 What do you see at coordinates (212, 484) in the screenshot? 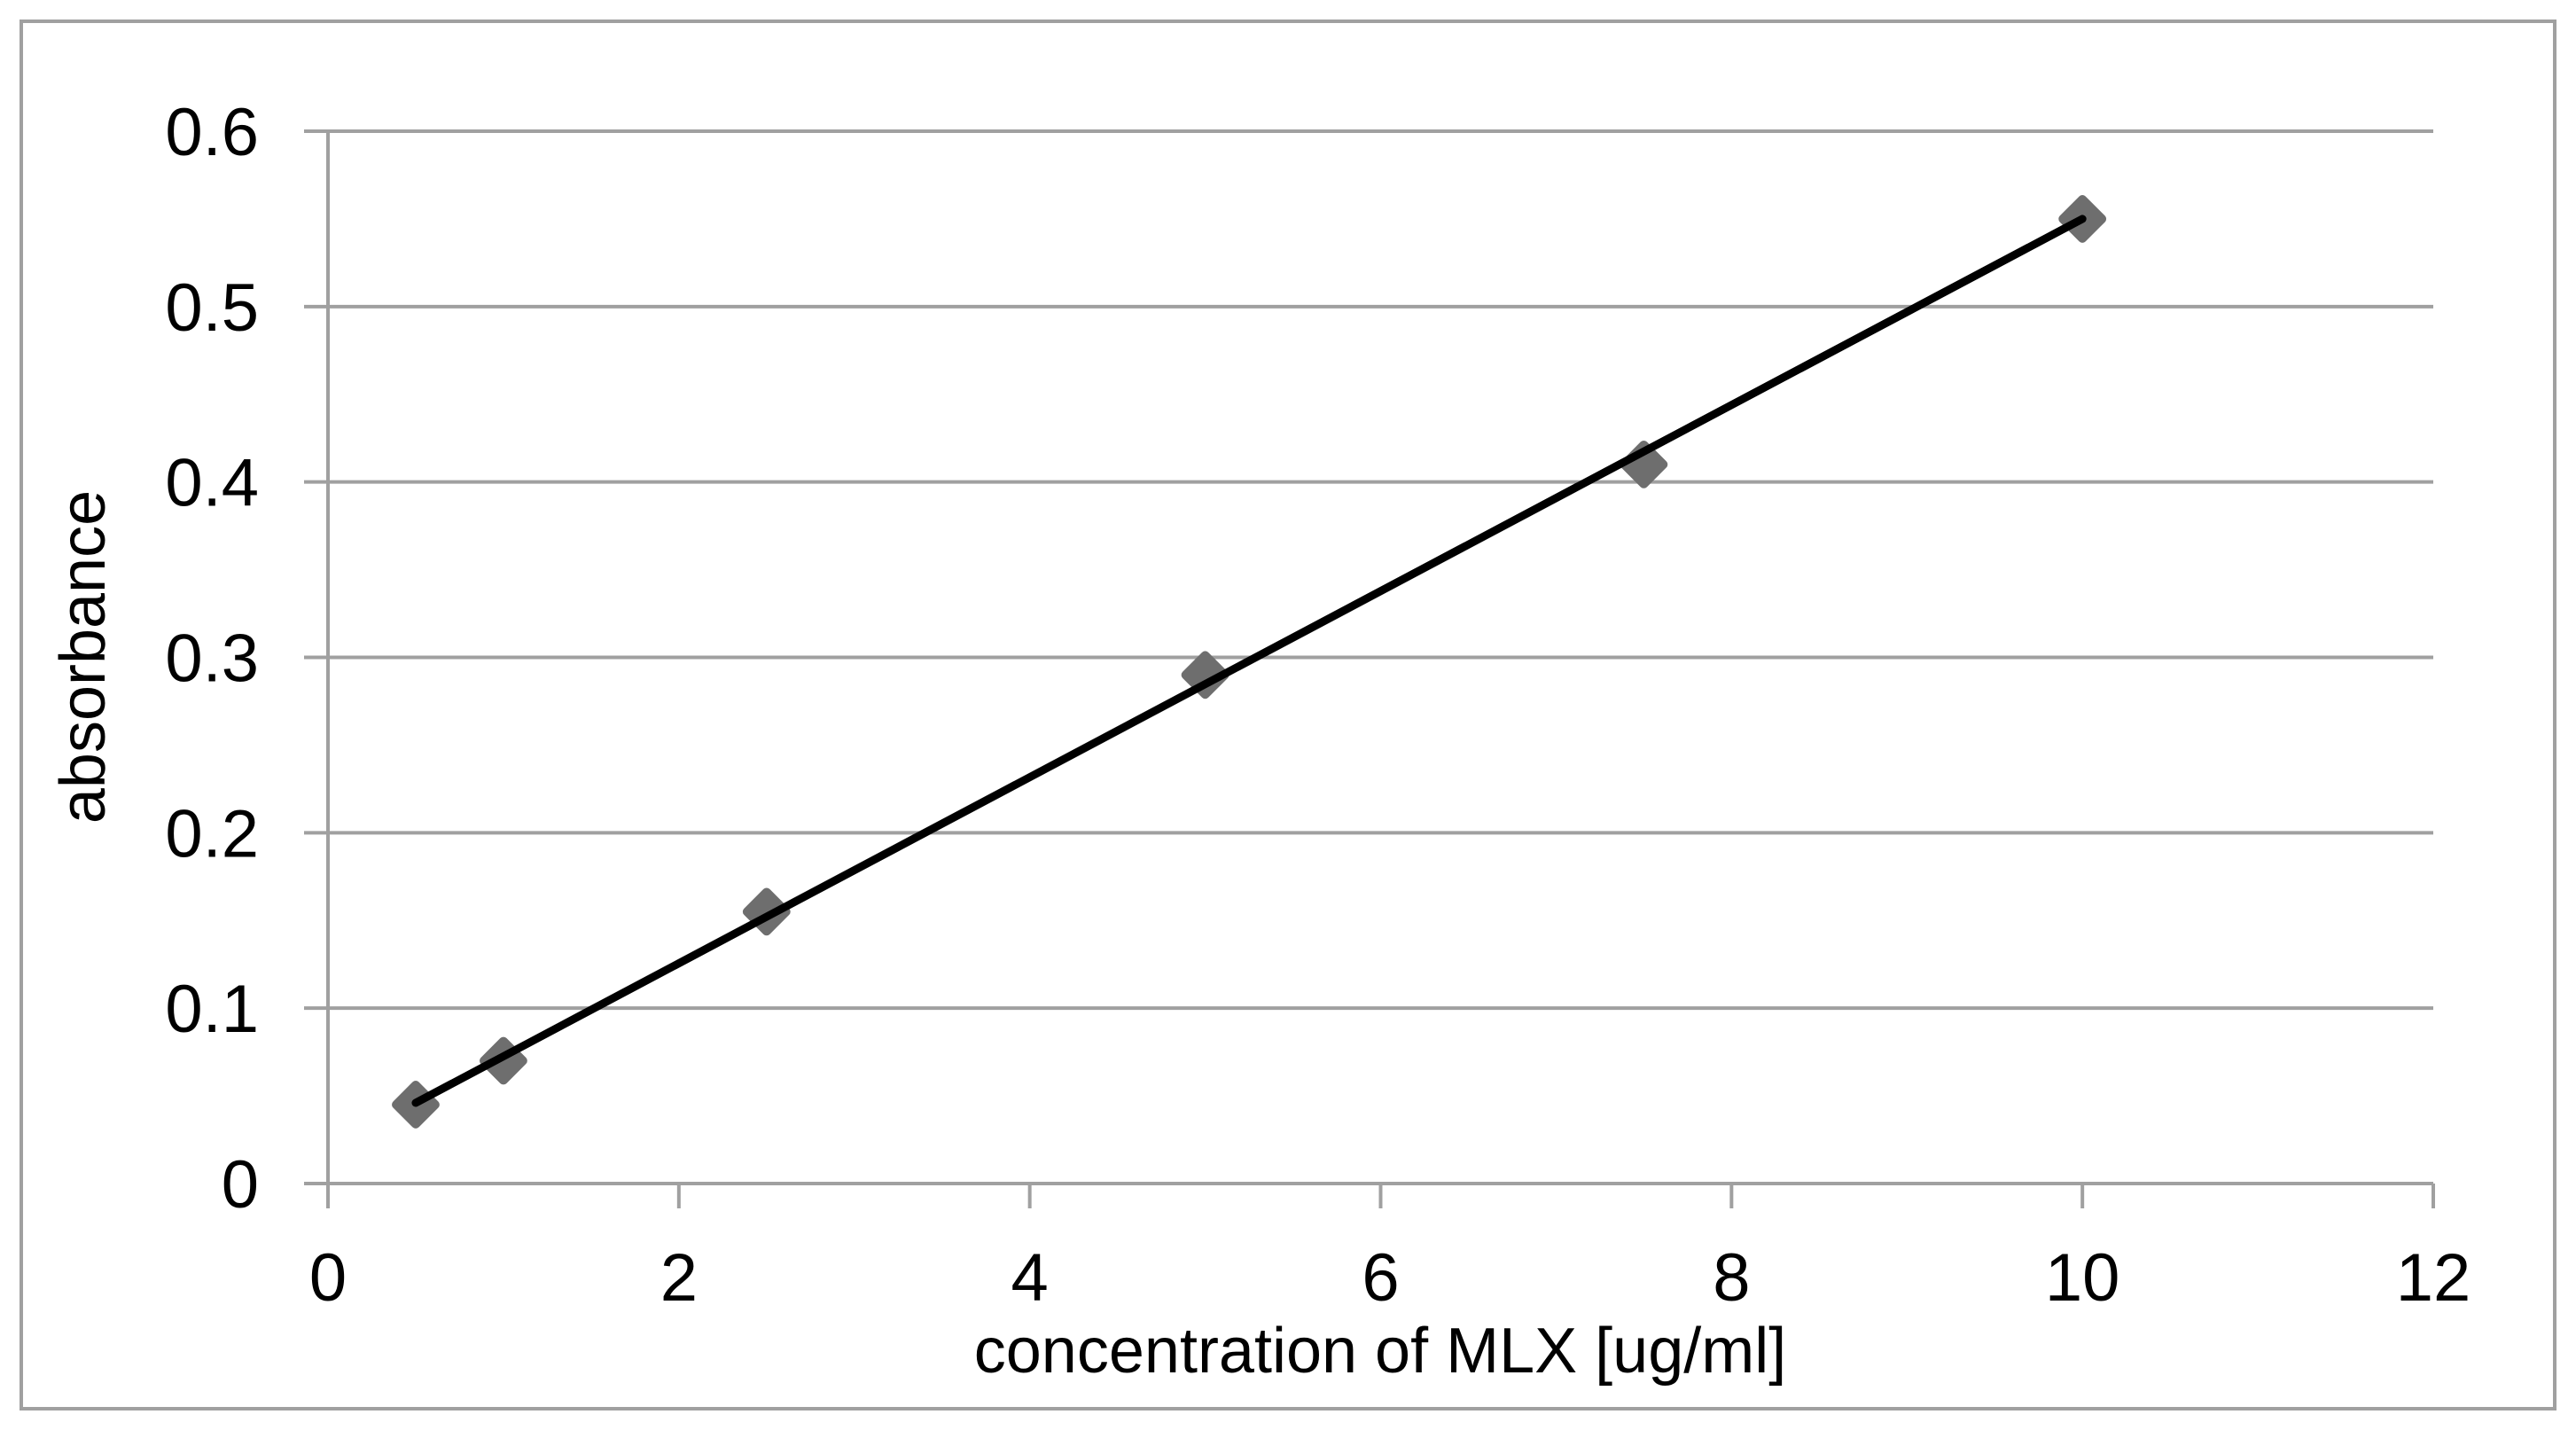
I see `y-tick-label: 0.4` at bounding box center [212, 484].